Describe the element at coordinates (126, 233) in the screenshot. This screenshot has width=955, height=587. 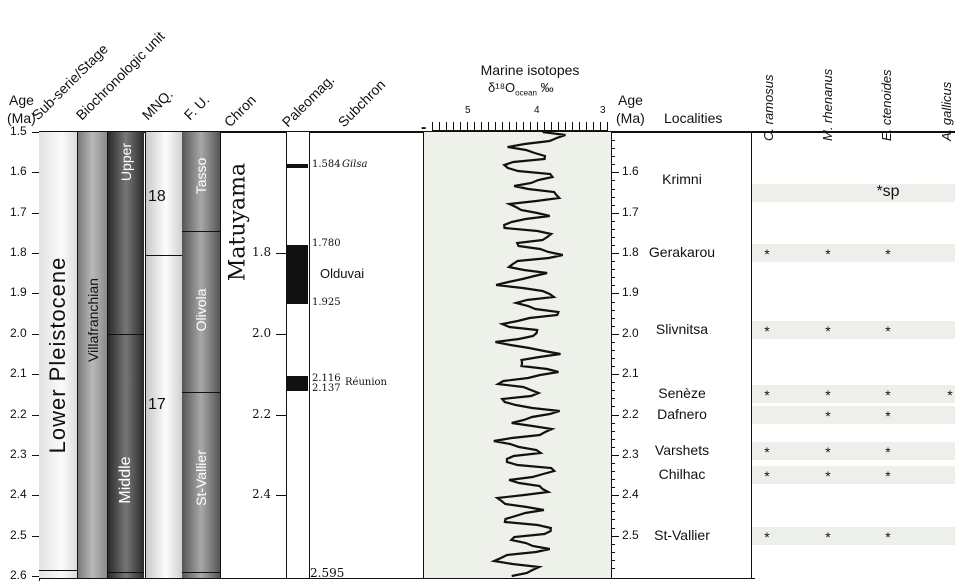
I see `biochron-upper` at that location.